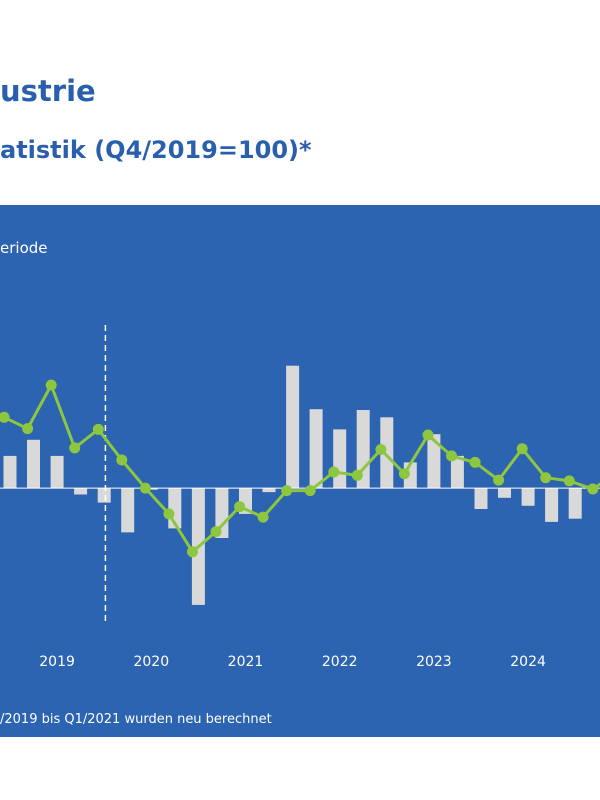 Image resolution: width=600 pixels, height=800 pixels. I want to click on index-point-q6, so click(145, 488).